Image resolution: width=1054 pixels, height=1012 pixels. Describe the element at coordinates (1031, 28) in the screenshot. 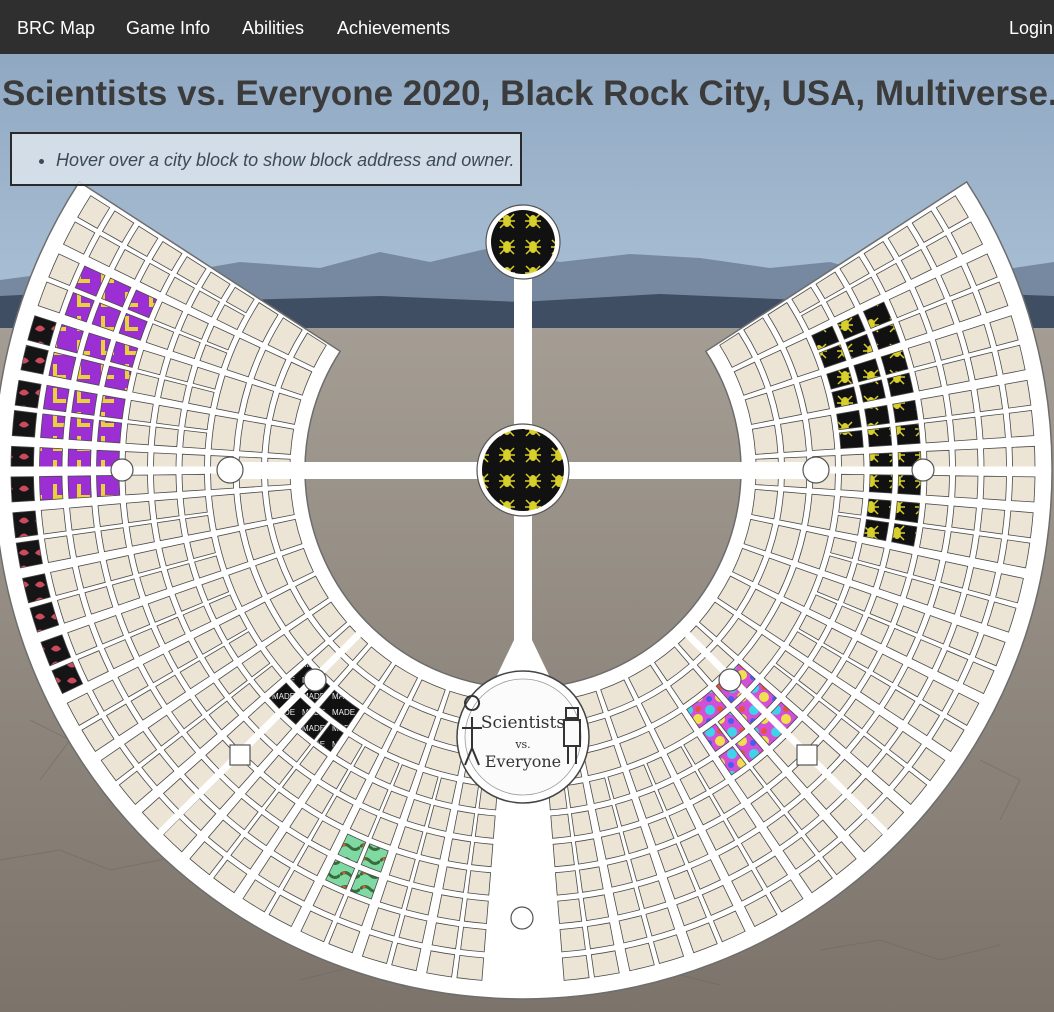

I see `nav-login: Login` at that location.